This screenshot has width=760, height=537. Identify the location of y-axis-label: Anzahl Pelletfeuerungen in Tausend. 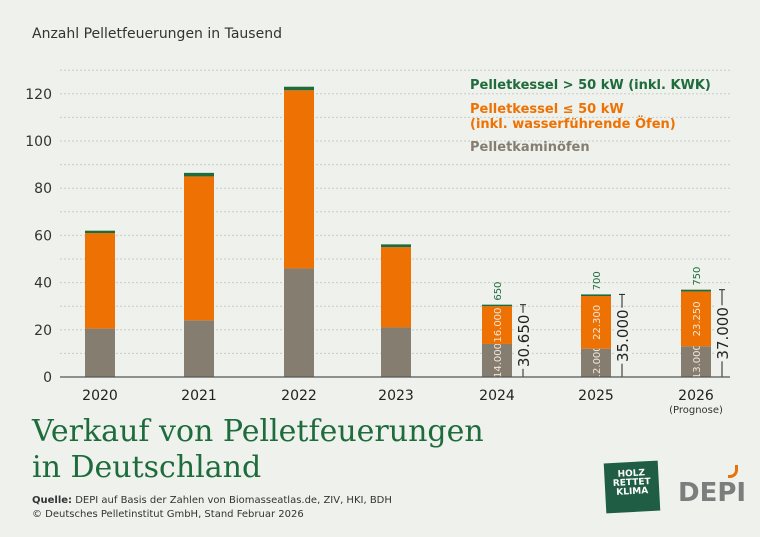
(157, 34).